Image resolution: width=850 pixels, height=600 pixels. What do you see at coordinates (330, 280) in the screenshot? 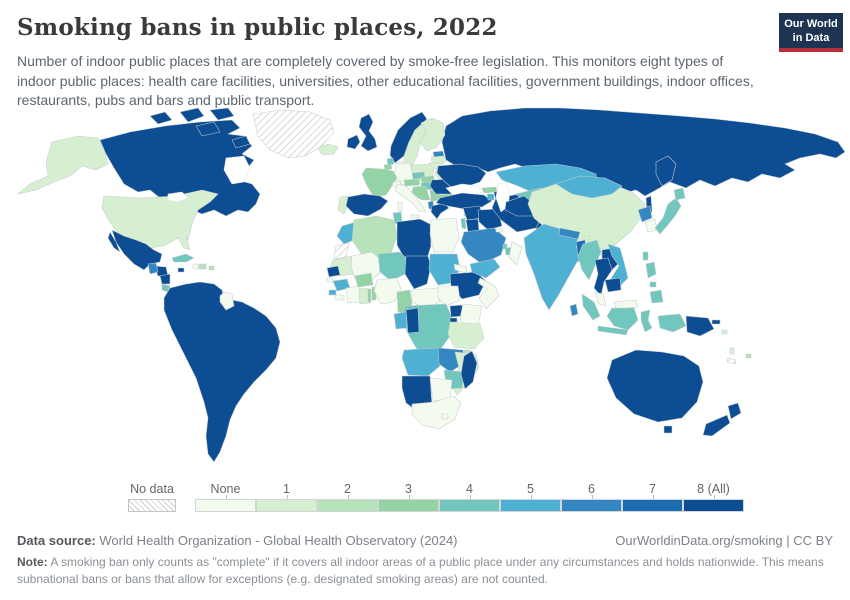
I see `country-guinea-bissau` at bounding box center [330, 280].